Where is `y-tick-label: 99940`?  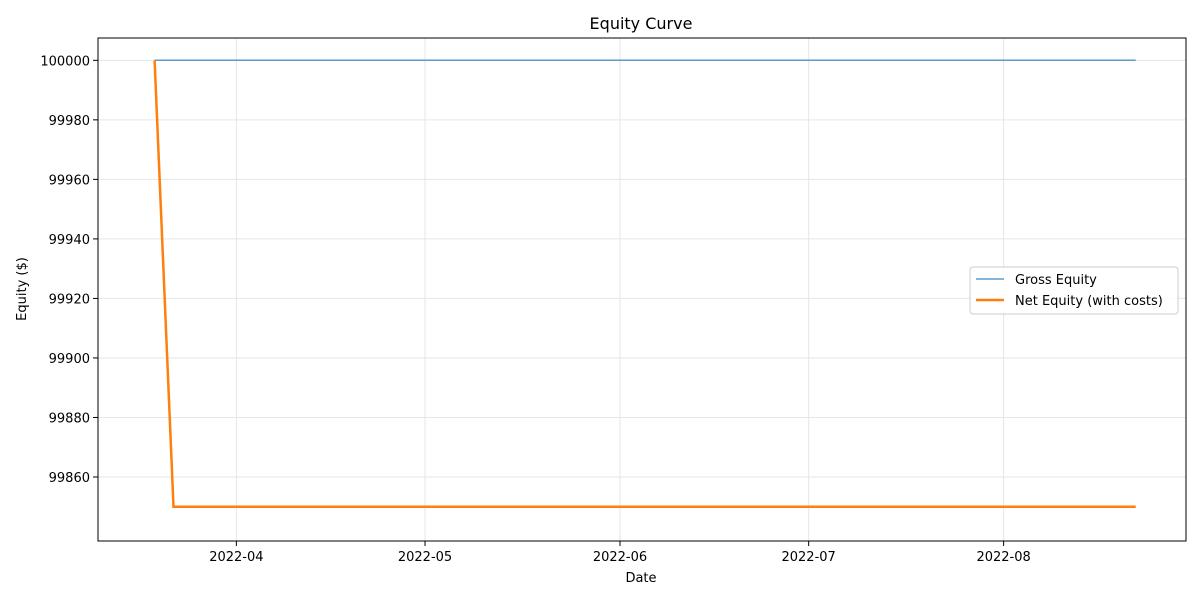 y-tick-label: 99940 is located at coordinates (69, 240).